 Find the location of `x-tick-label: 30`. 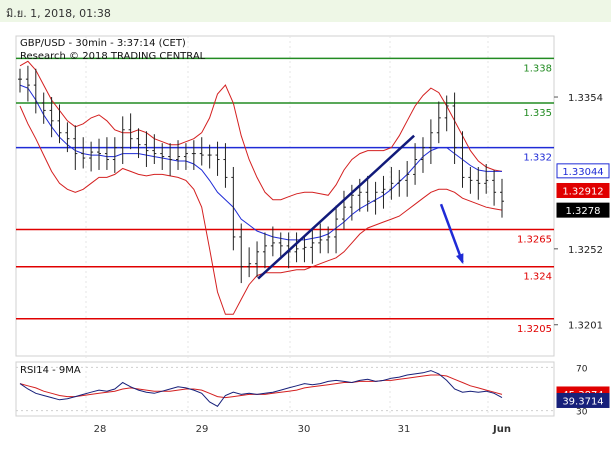

x-tick-label: 30 is located at coordinates (304, 429).